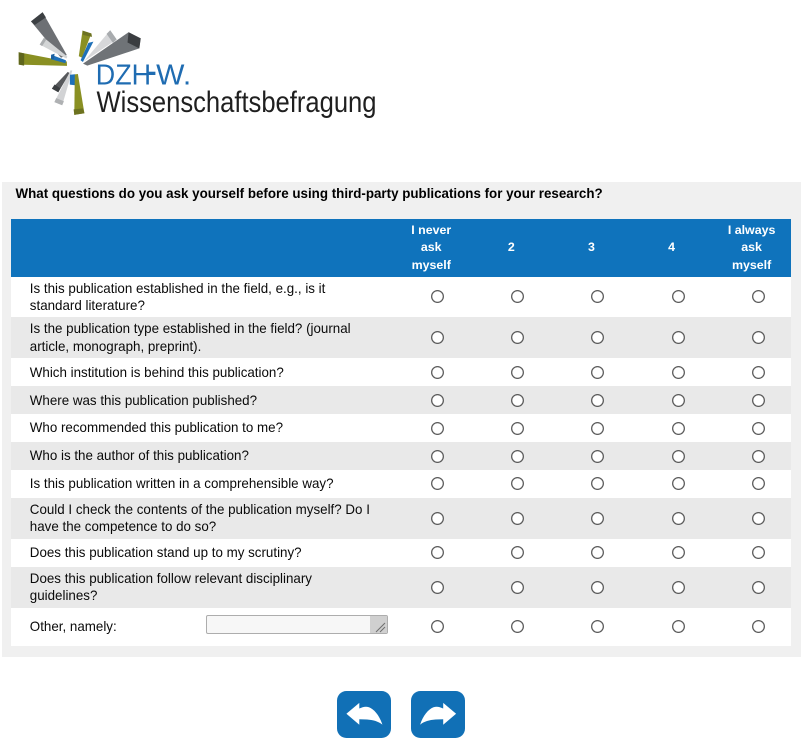  I want to click on svg-text: W., so click(173, 76).